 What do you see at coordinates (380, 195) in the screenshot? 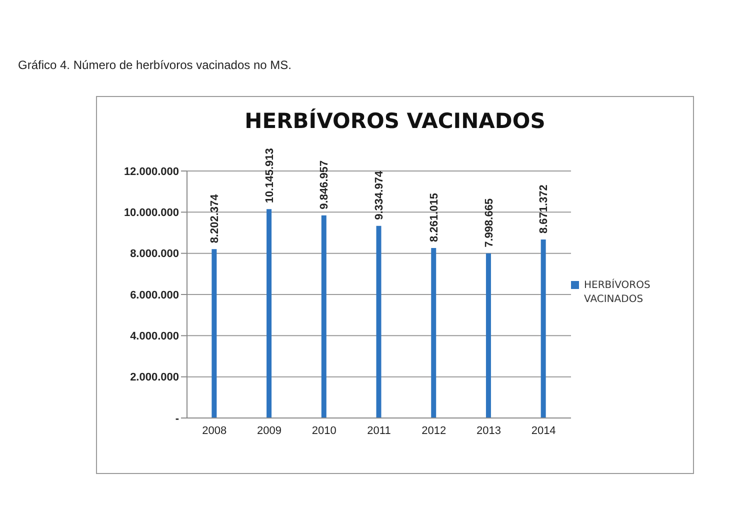
I see `data-label: 9.334.974` at bounding box center [380, 195].